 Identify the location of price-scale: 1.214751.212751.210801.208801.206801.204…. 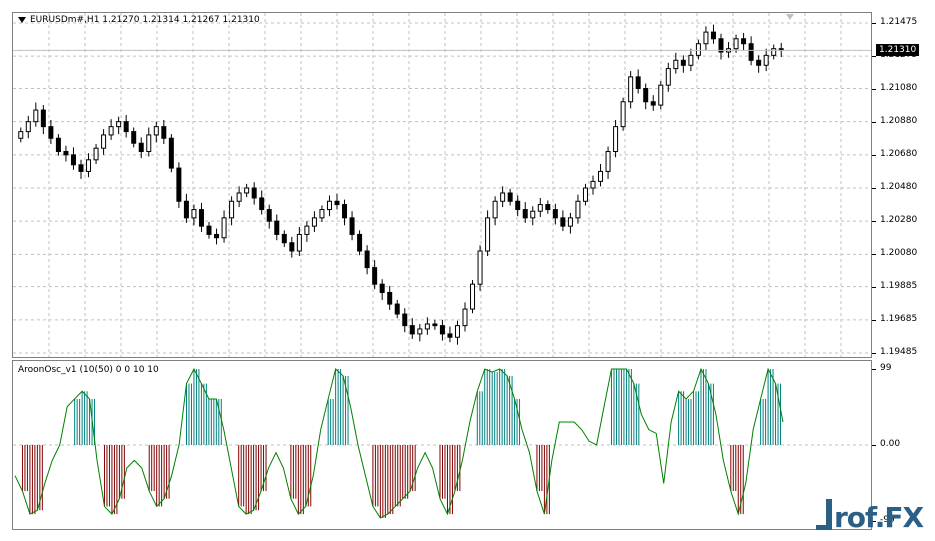
(895, 187).